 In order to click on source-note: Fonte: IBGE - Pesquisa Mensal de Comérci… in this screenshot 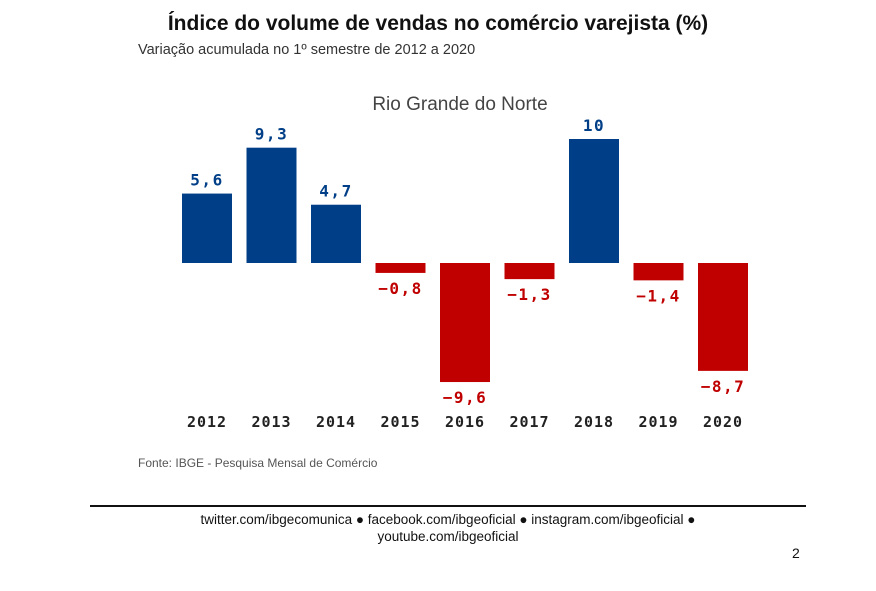, I will do `click(258, 463)`.